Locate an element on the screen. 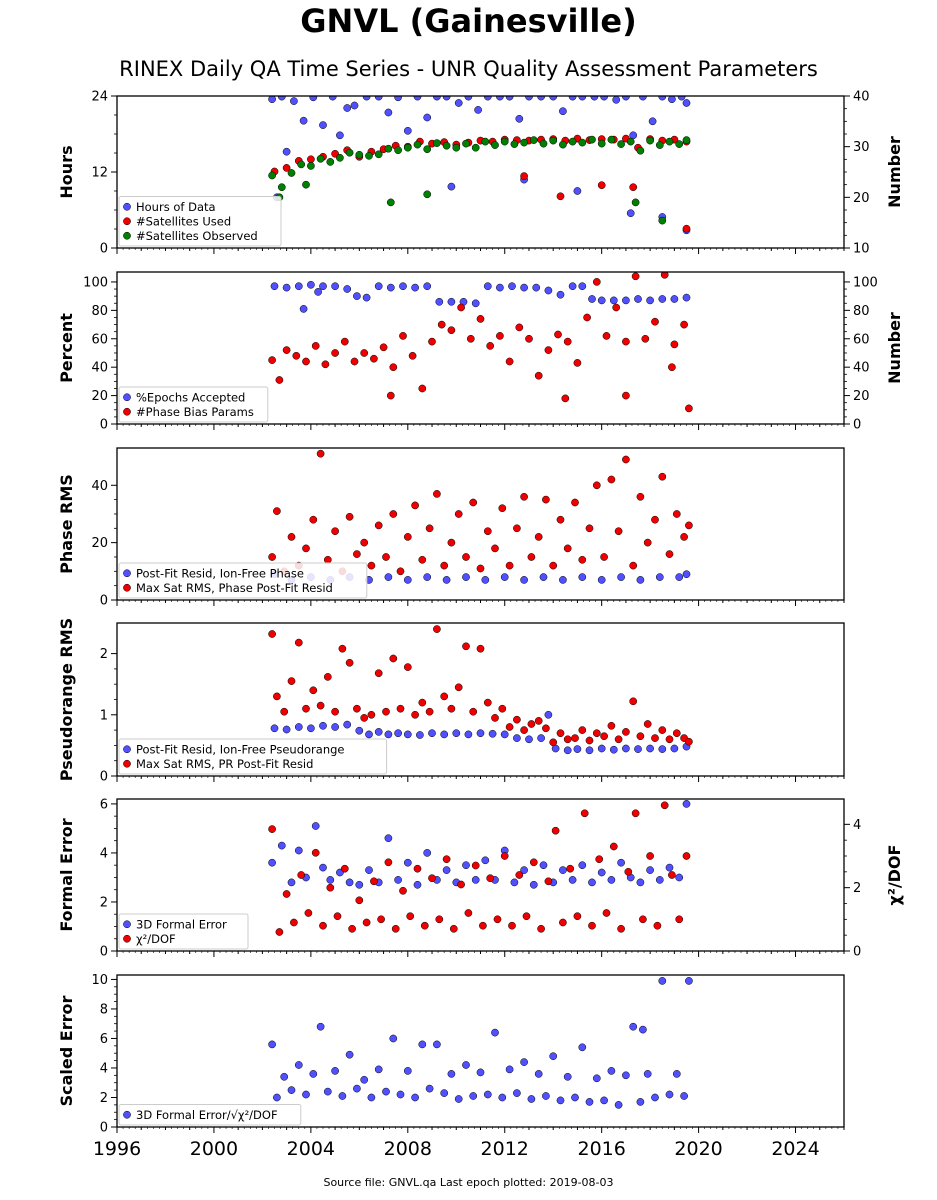 The width and height of the screenshot is (937, 1200). y-axis-label: Phase RMS is located at coordinates (66, 524).